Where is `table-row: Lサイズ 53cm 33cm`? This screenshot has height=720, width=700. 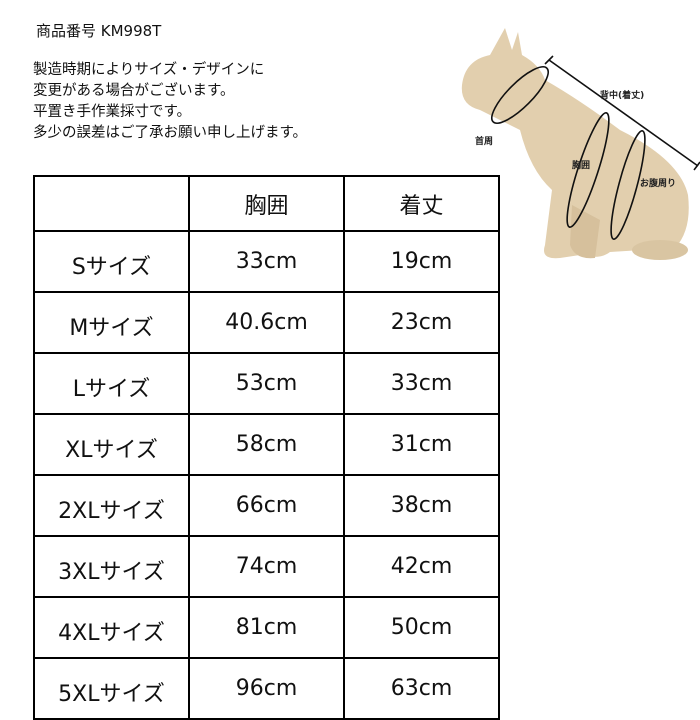
table-row: Lサイズ 53cm 33cm is located at coordinates (266, 383).